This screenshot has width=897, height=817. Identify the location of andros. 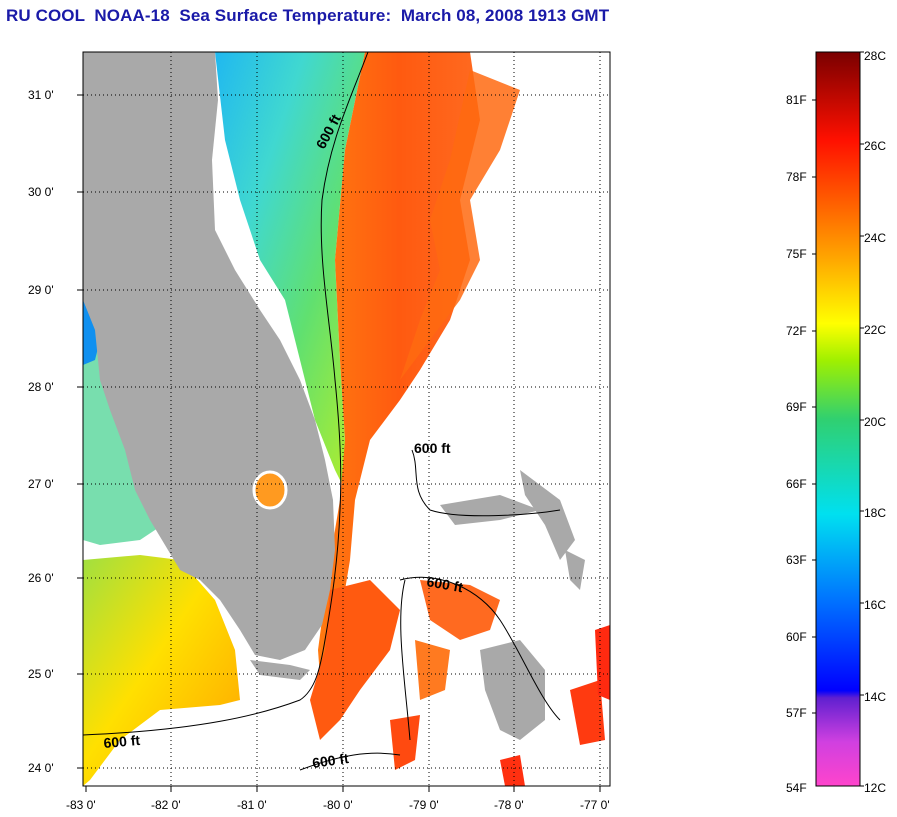
(512, 690).